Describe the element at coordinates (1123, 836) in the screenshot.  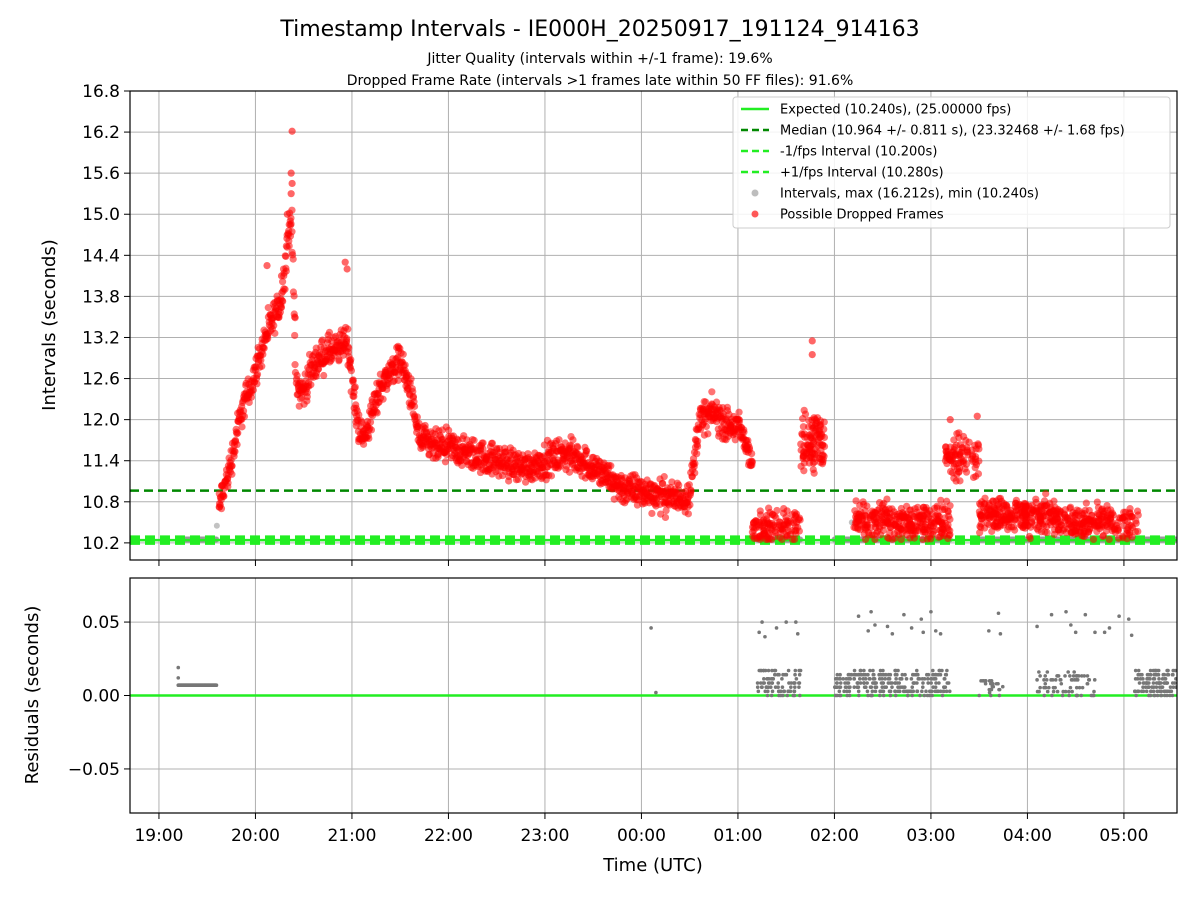
I see `x-tick-label: 05:00` at that location.